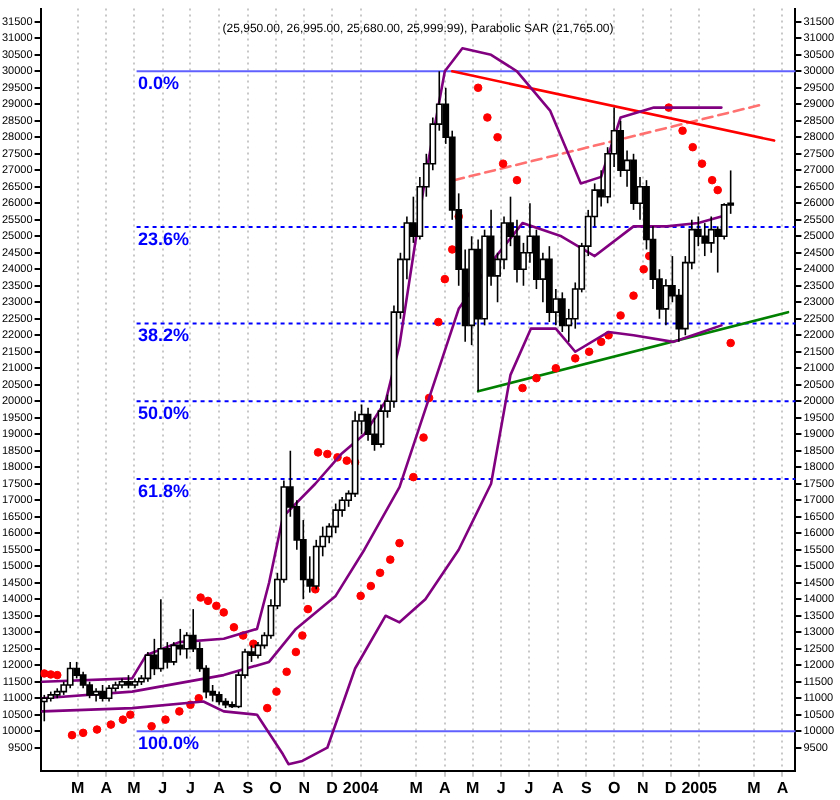  Describe the element at coordinates (164, 413) in the screenshot. I see `annotation: 50.0%` at that location.